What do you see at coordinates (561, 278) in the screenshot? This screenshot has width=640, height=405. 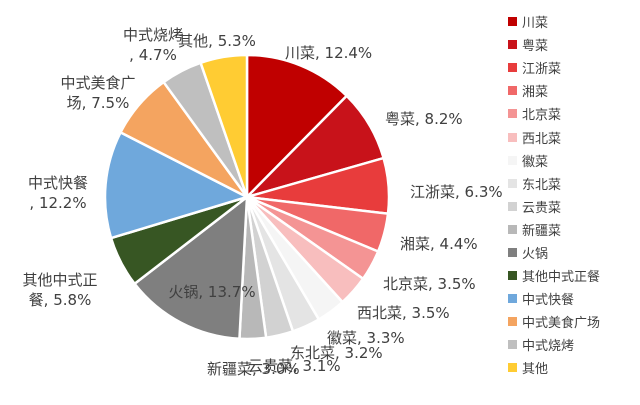 I see `legend-label: 其他中式正餐` at bounding box center [561, 278].